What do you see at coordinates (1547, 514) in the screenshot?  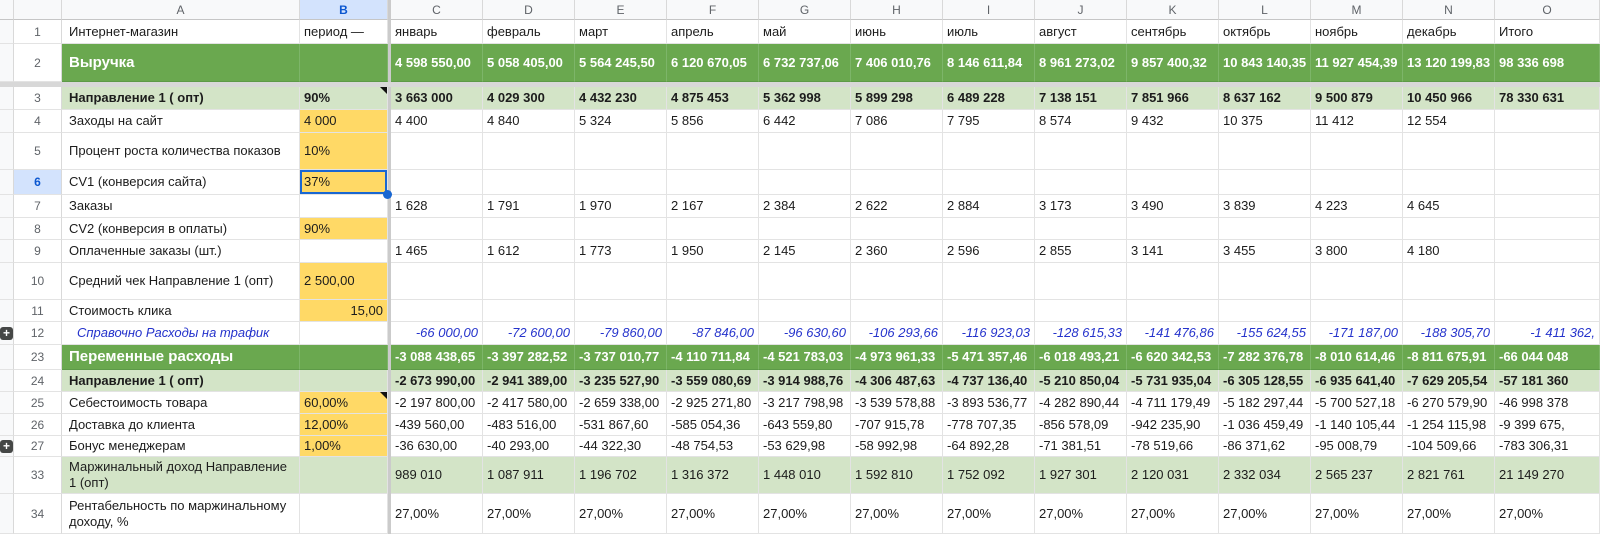 I see `cell-O34: 27,00%` at bounding box center [1547, 514].